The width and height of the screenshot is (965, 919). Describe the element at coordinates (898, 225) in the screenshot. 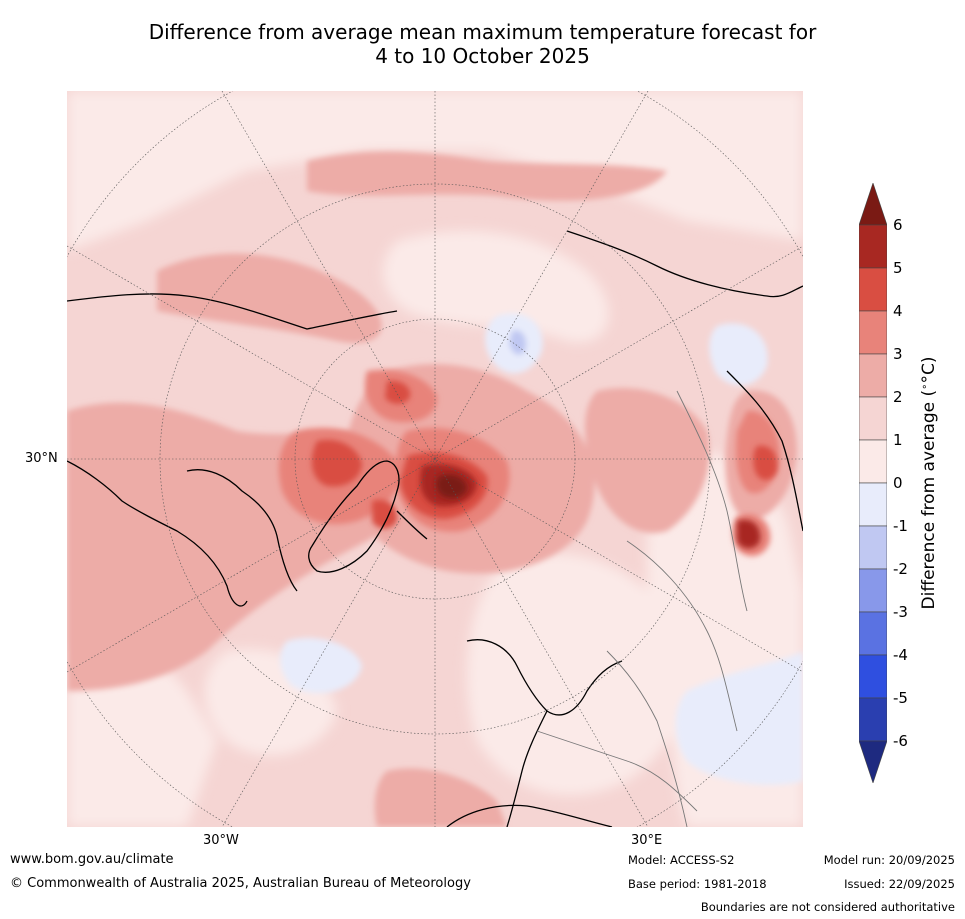

I see `colorbar-tick: 6` at that location.